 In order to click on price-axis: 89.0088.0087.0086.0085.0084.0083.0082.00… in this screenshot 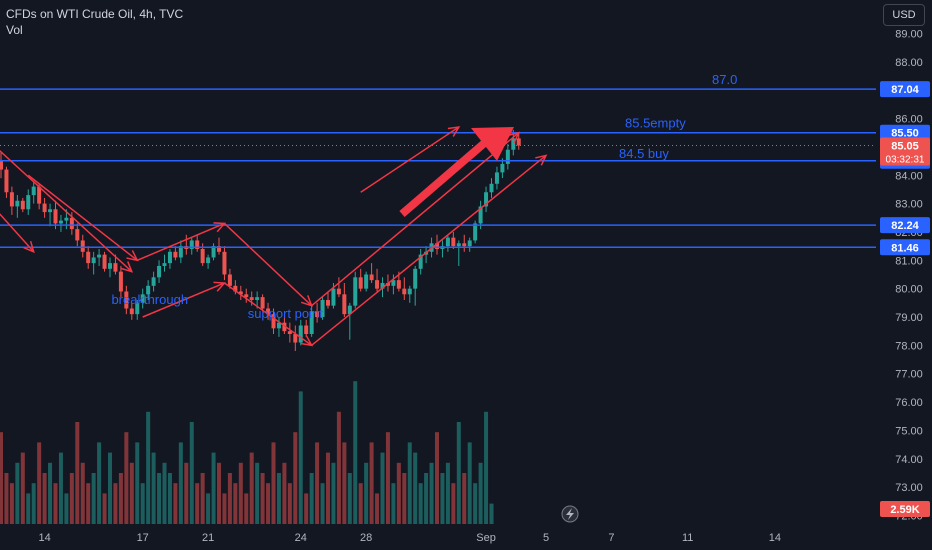, I will do `click(909, 276)`.